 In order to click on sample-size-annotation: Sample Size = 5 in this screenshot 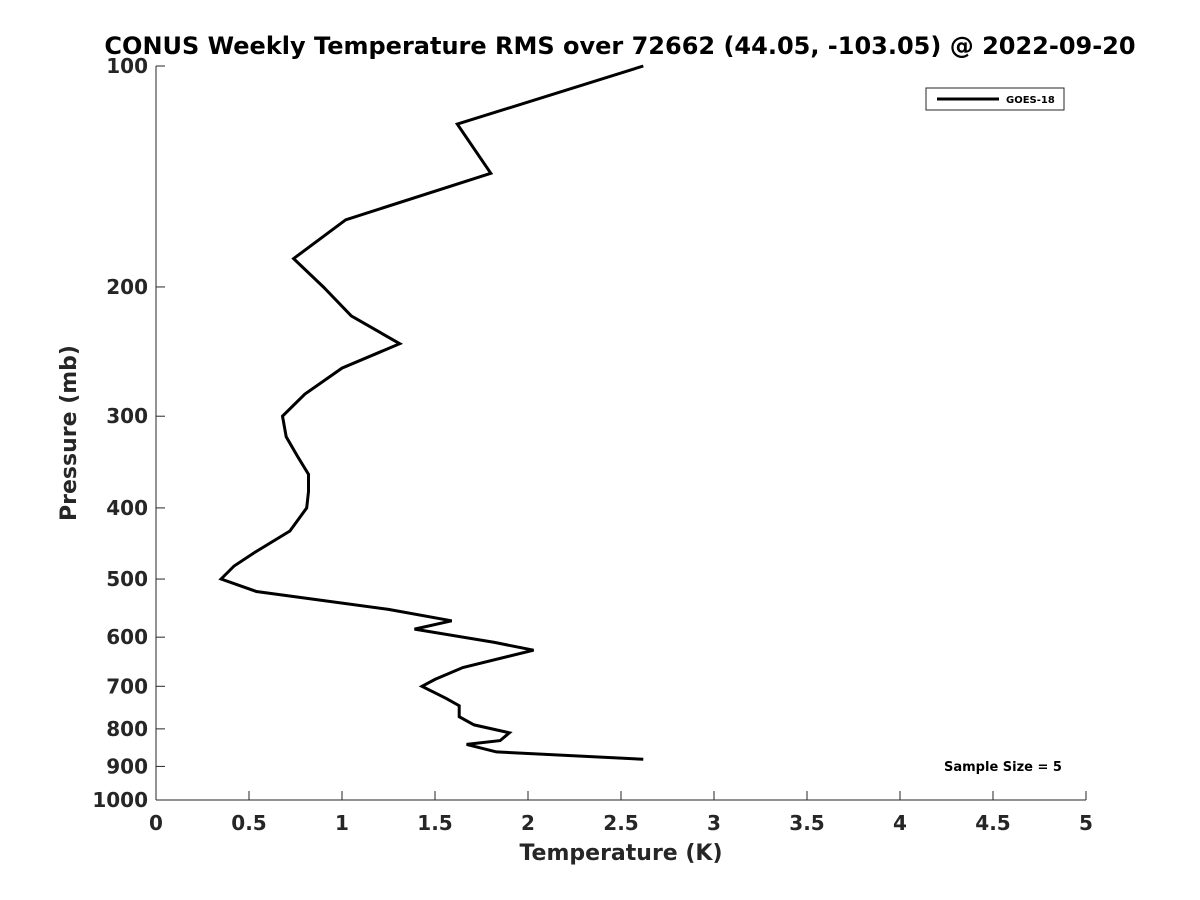, I will do `click(1003, 767)`.